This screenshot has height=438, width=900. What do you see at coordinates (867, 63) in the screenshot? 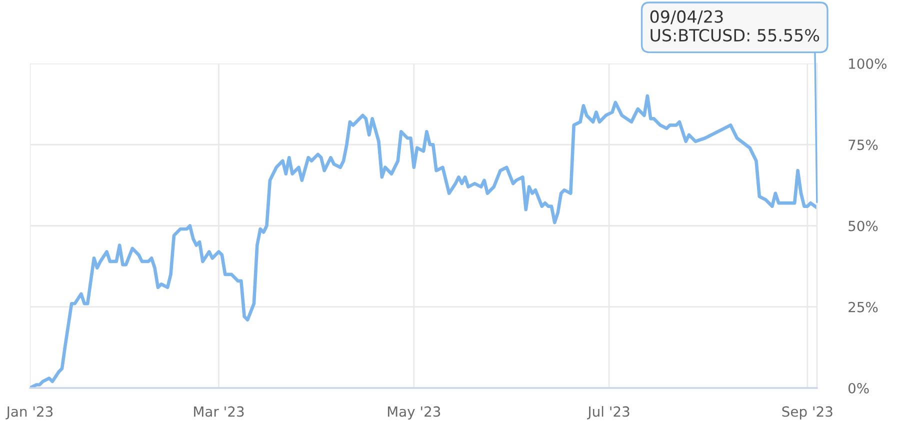
I see `y-tick-label: 100%` at bounding box center [867, 63].